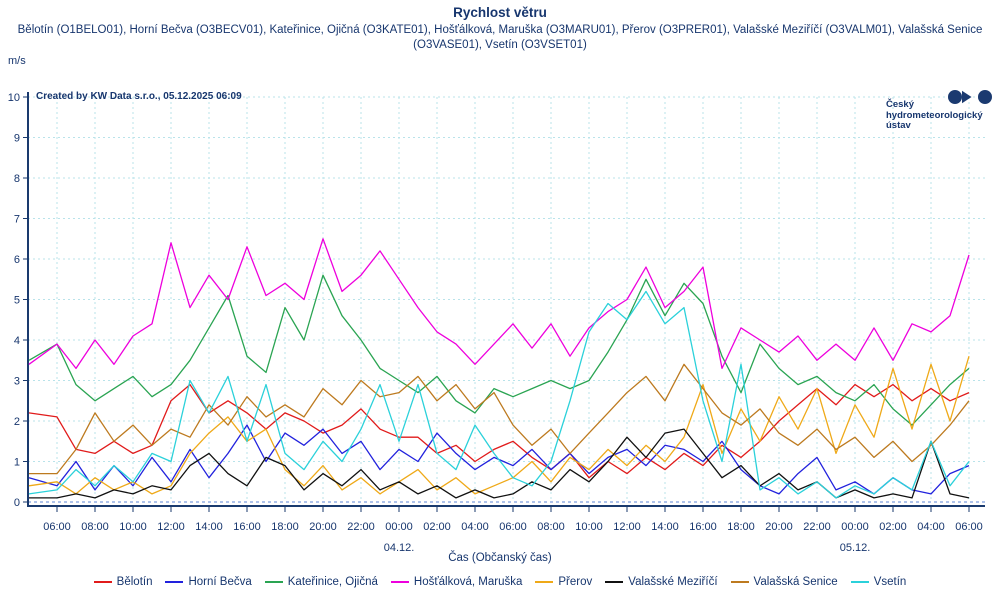  I want to click on y-tick-label: 8, so click(17, 179).